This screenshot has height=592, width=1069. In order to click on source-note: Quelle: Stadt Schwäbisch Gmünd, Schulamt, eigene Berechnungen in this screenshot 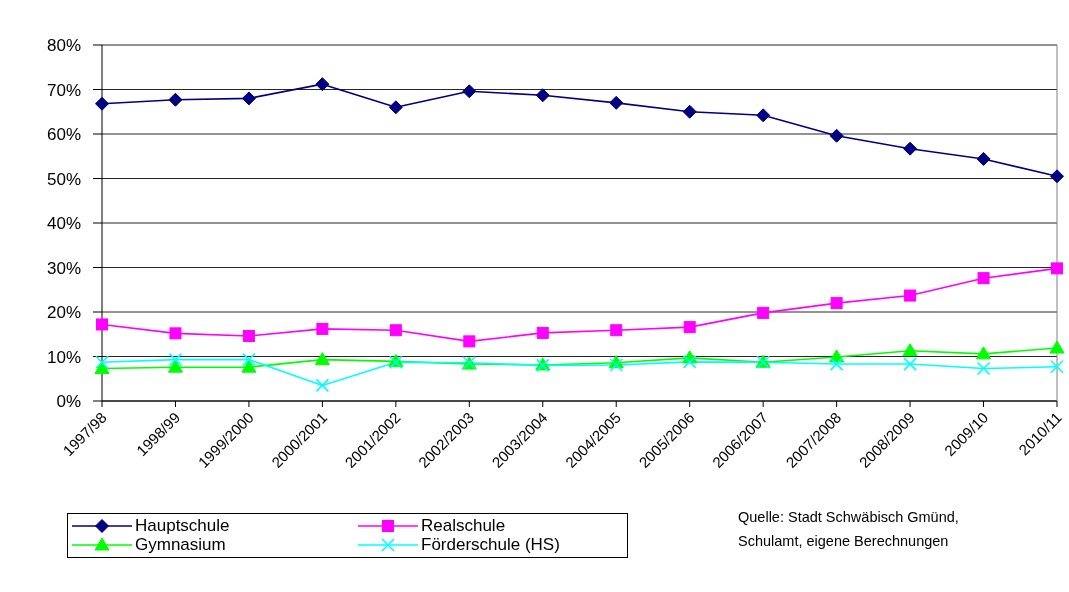, I will do `click(848, 529)`.